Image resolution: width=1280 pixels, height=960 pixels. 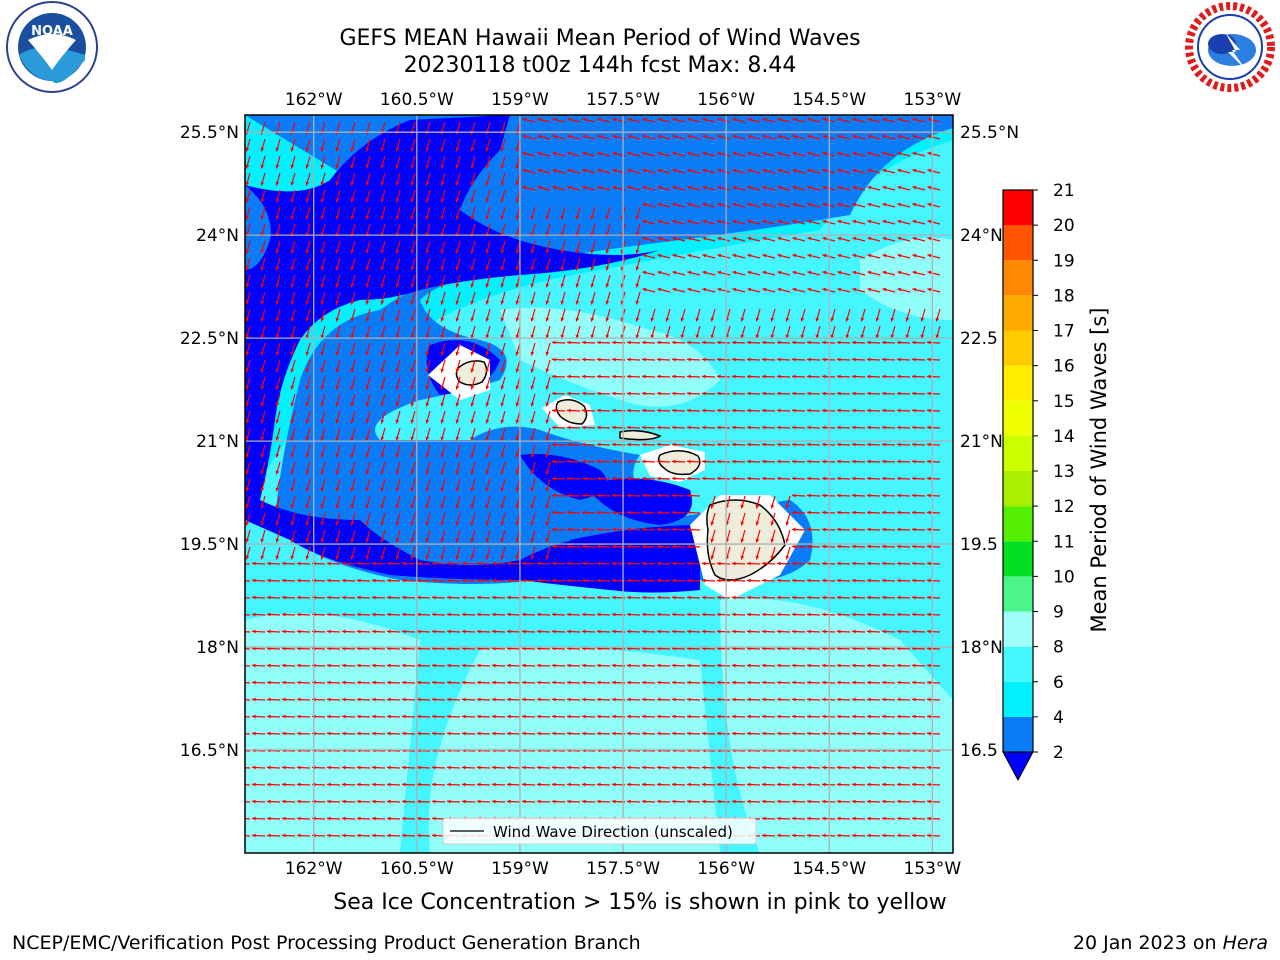 I want to click on lon-tick-bottom: 156°W, so click(x=726, y=869).